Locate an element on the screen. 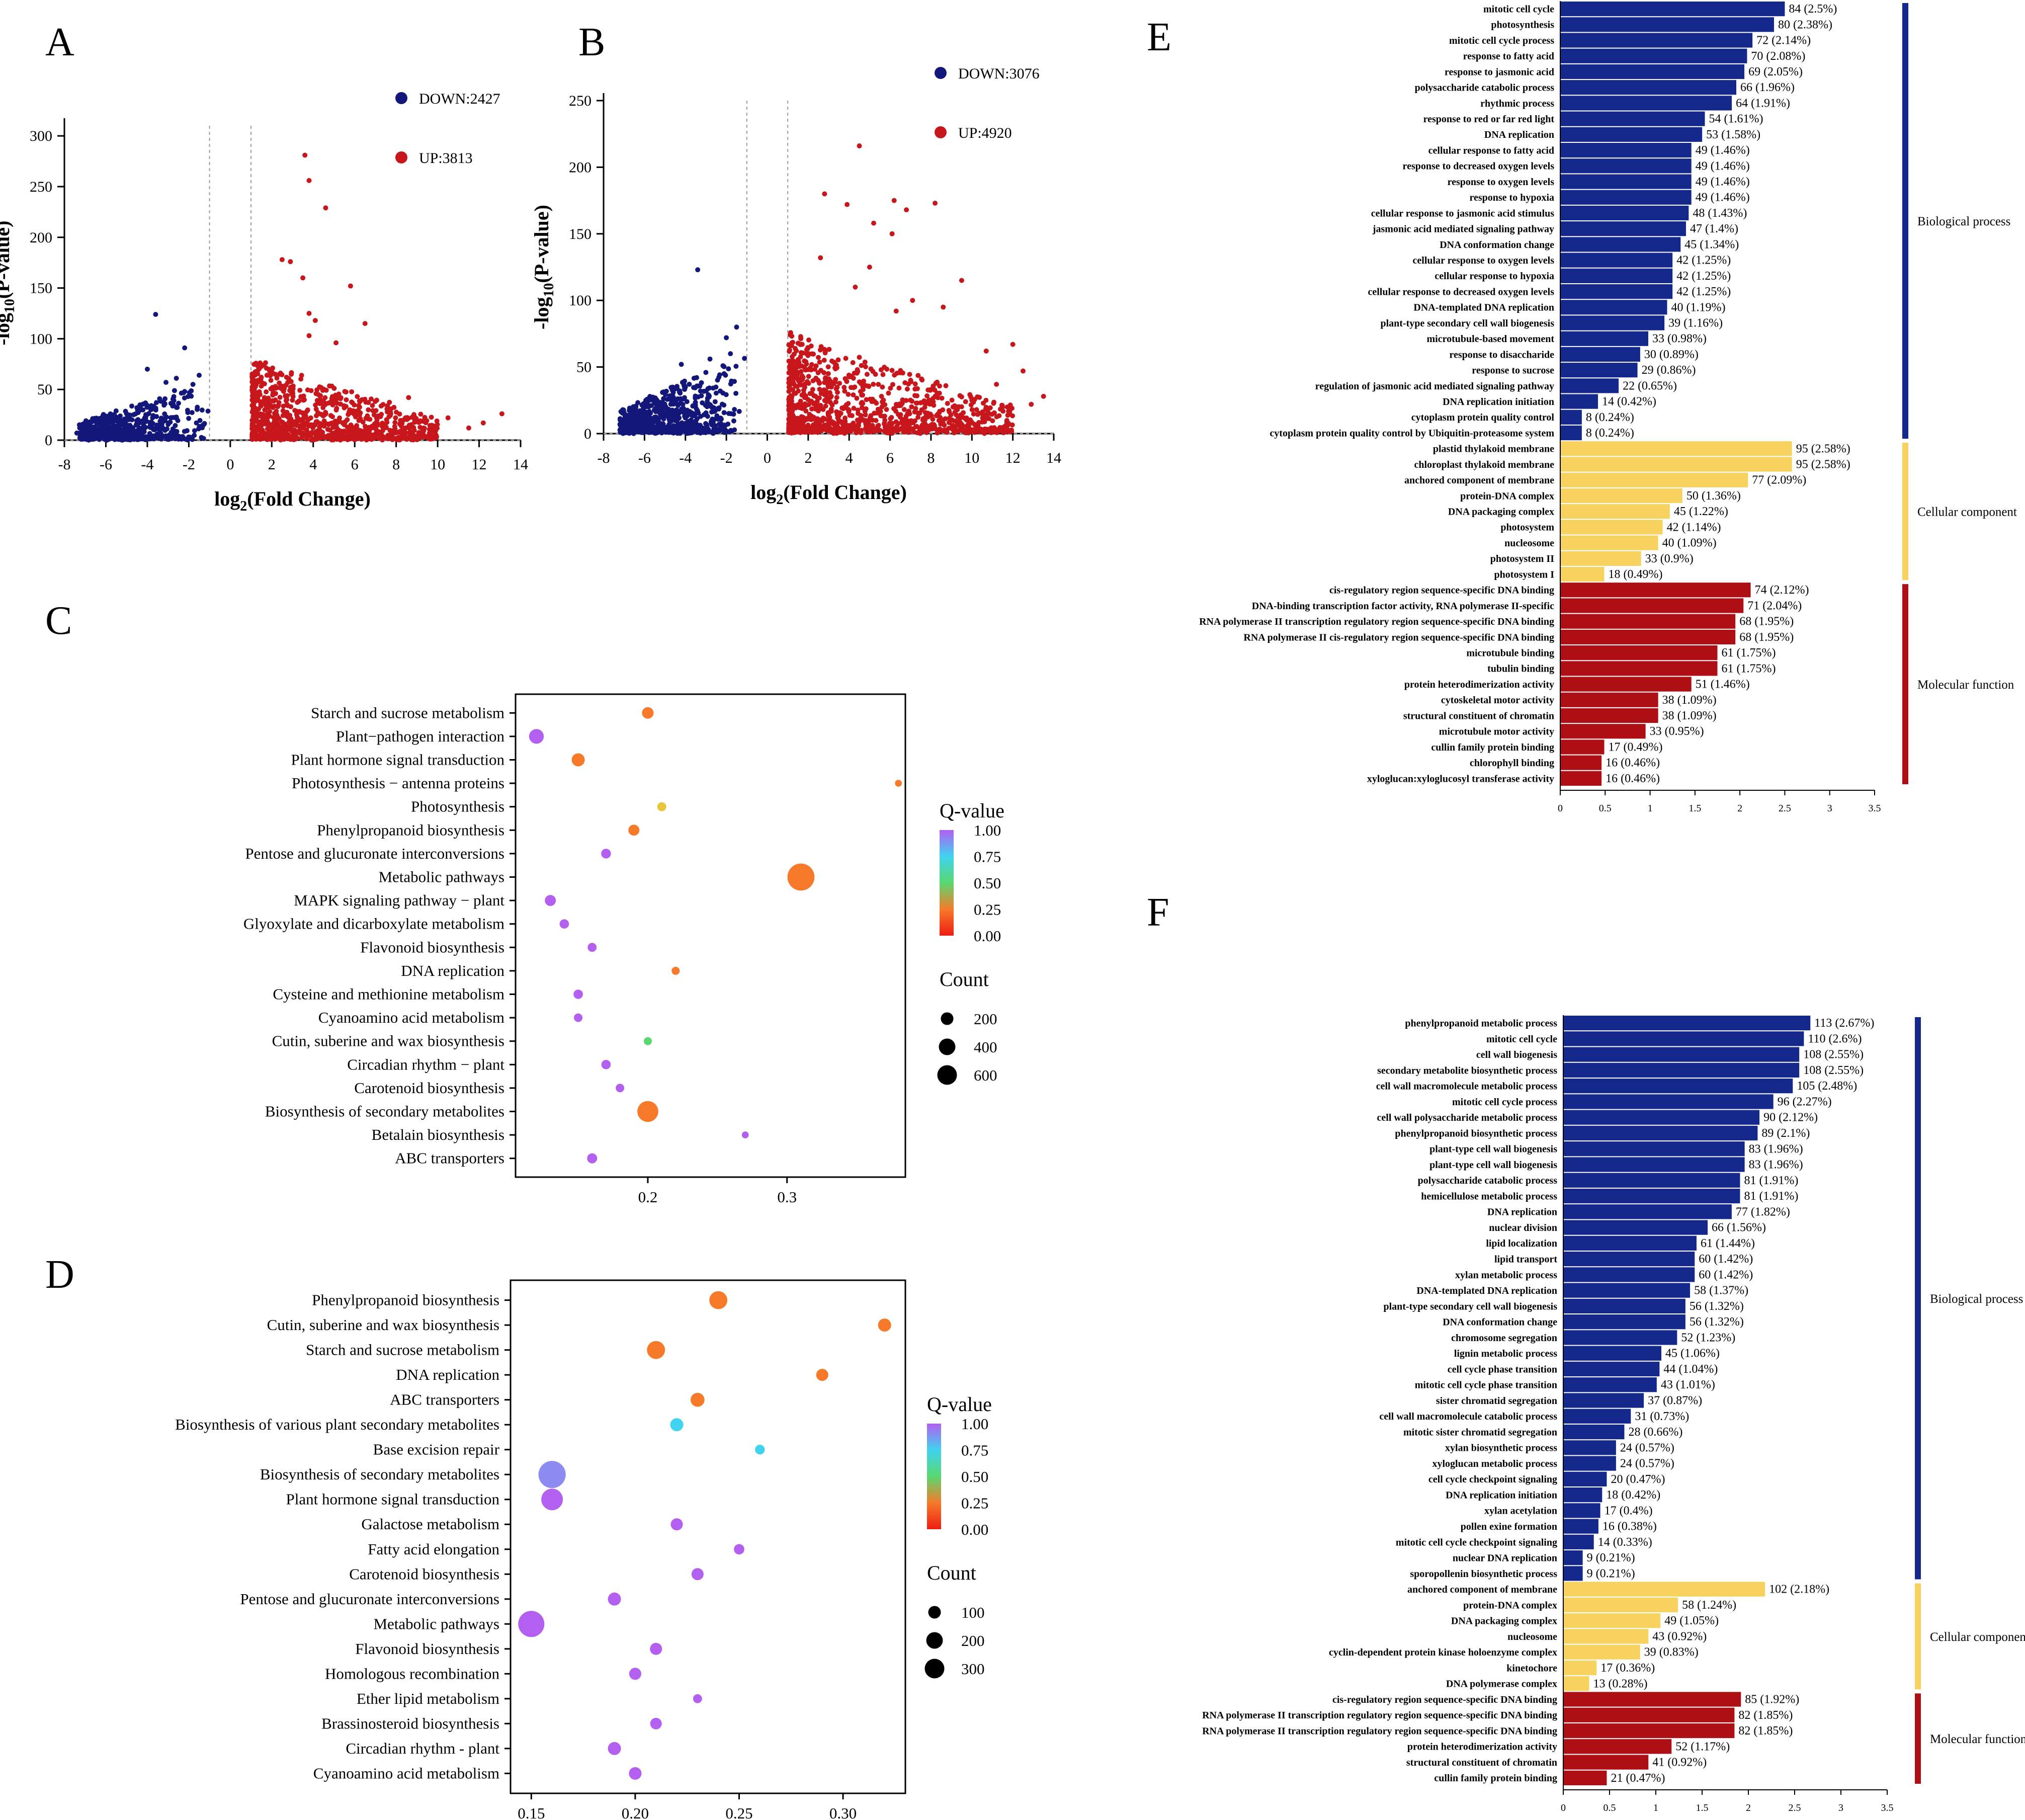  go-term-label: DNA conformation change is located at coordinates (1500, 1323).